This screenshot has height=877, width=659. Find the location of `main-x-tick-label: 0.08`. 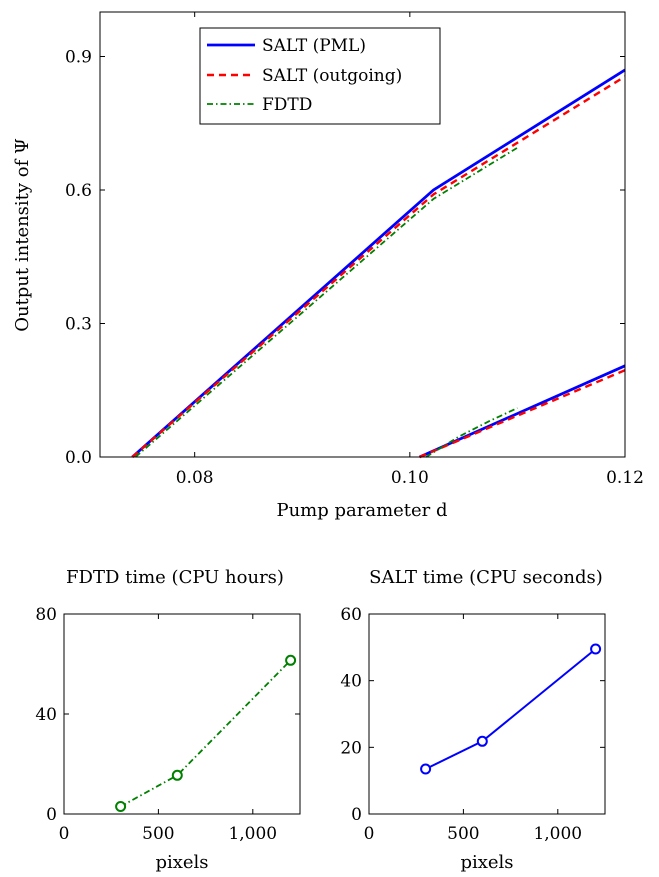

main-x-tick-label: 0.08 is located at coordinates (195, 478).